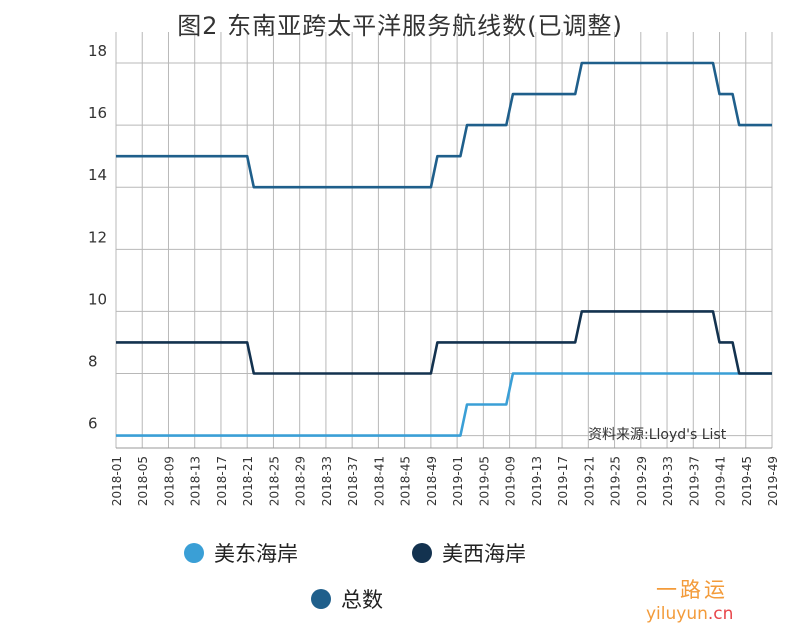  Describe the element at coordinates (406, 481) in the screenshot. I see `x-tick-label: 2018-45` at that location.